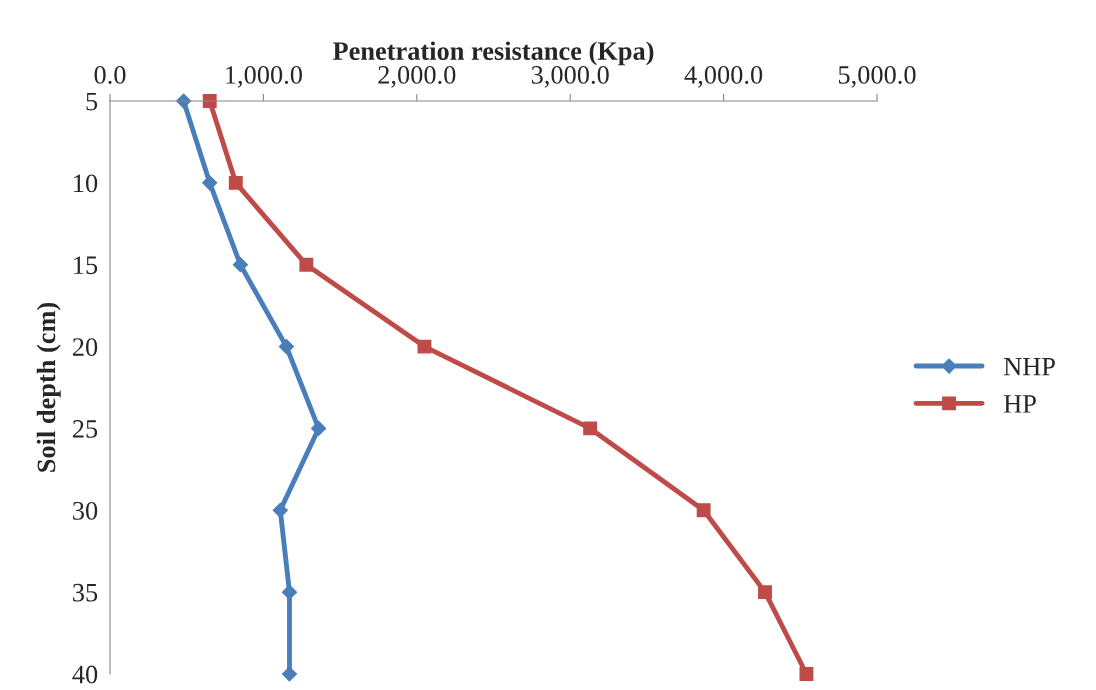 The image size is (1096, 690). What do you see at coordinates (877, 77) in the screenshot?
I see `x-tick-label: 5,000.0` at bounding box center [877, 77].